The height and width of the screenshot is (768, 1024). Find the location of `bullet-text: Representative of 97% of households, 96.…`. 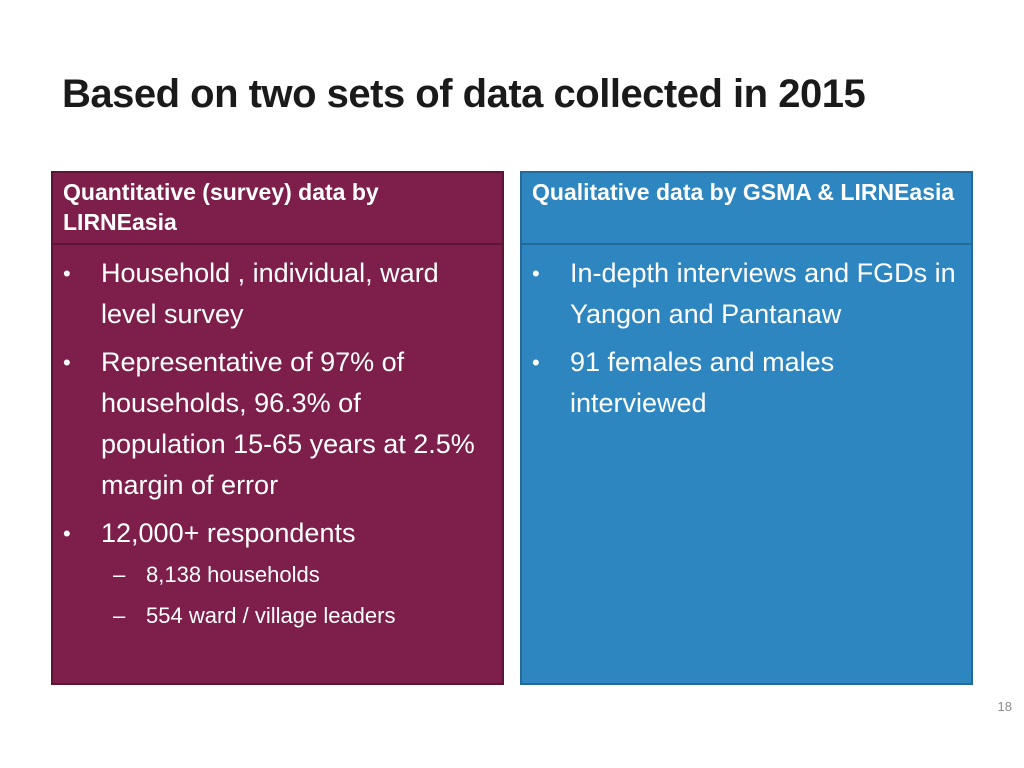

bullet-text: Representative of 97% of households, 96.… is located at coordinates (288, 423).